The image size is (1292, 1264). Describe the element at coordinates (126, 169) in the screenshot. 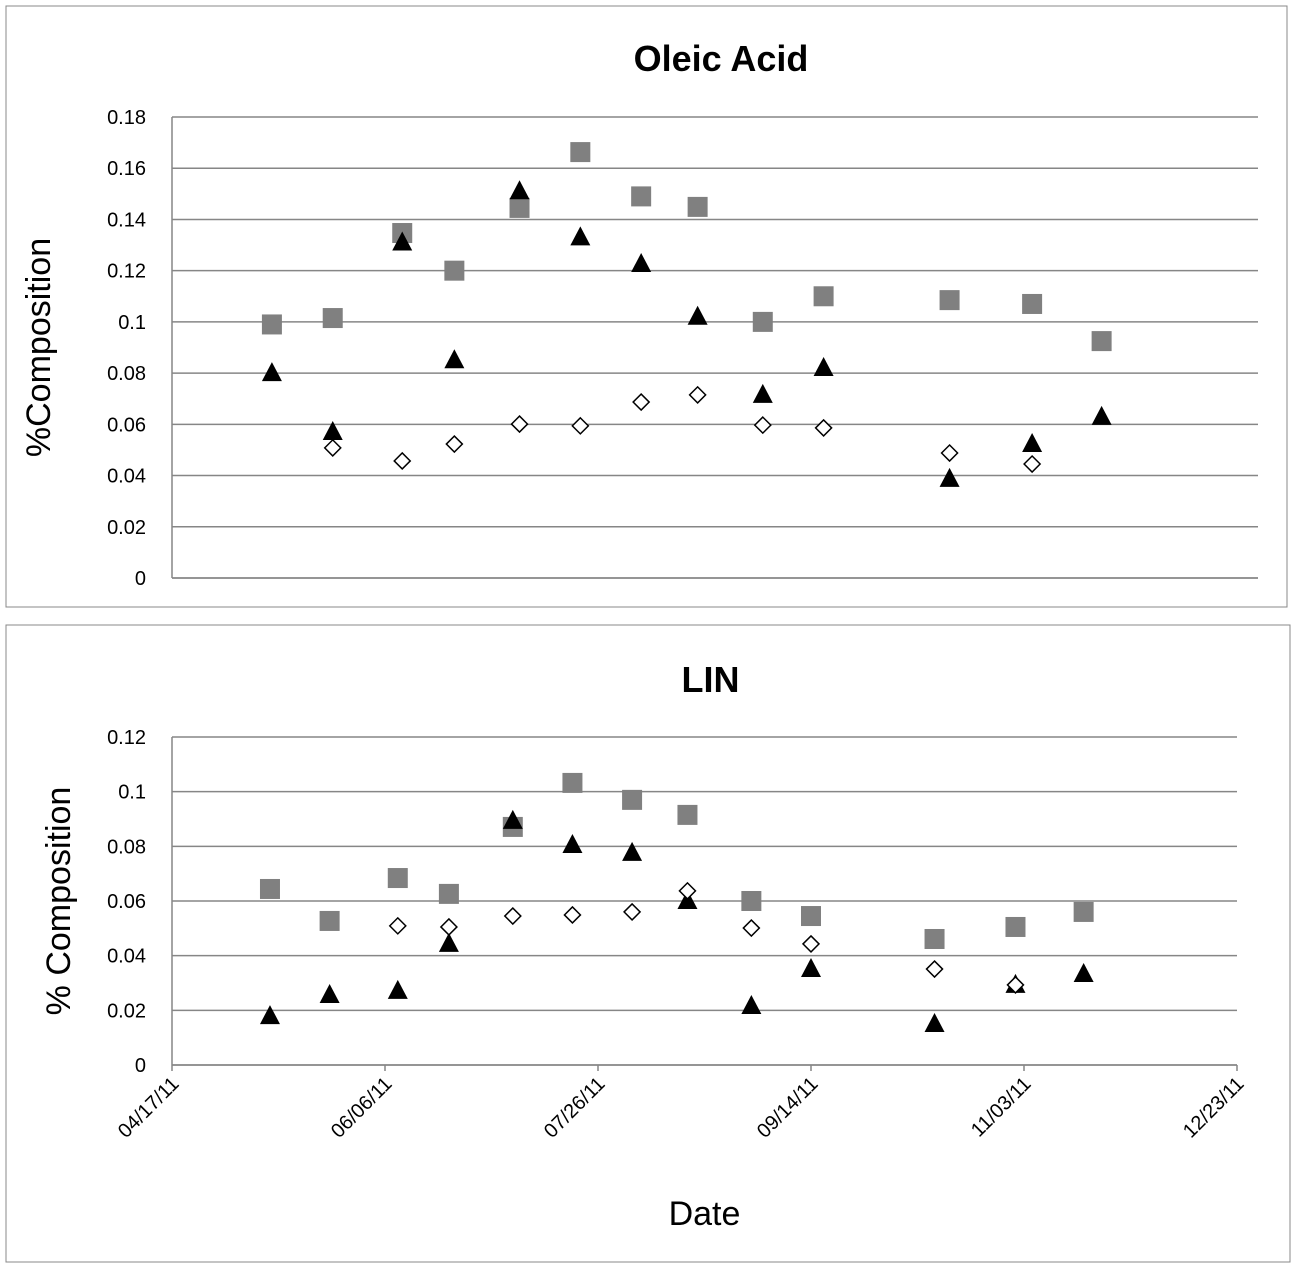

I see `y-tick-label: 0.16` at that location.